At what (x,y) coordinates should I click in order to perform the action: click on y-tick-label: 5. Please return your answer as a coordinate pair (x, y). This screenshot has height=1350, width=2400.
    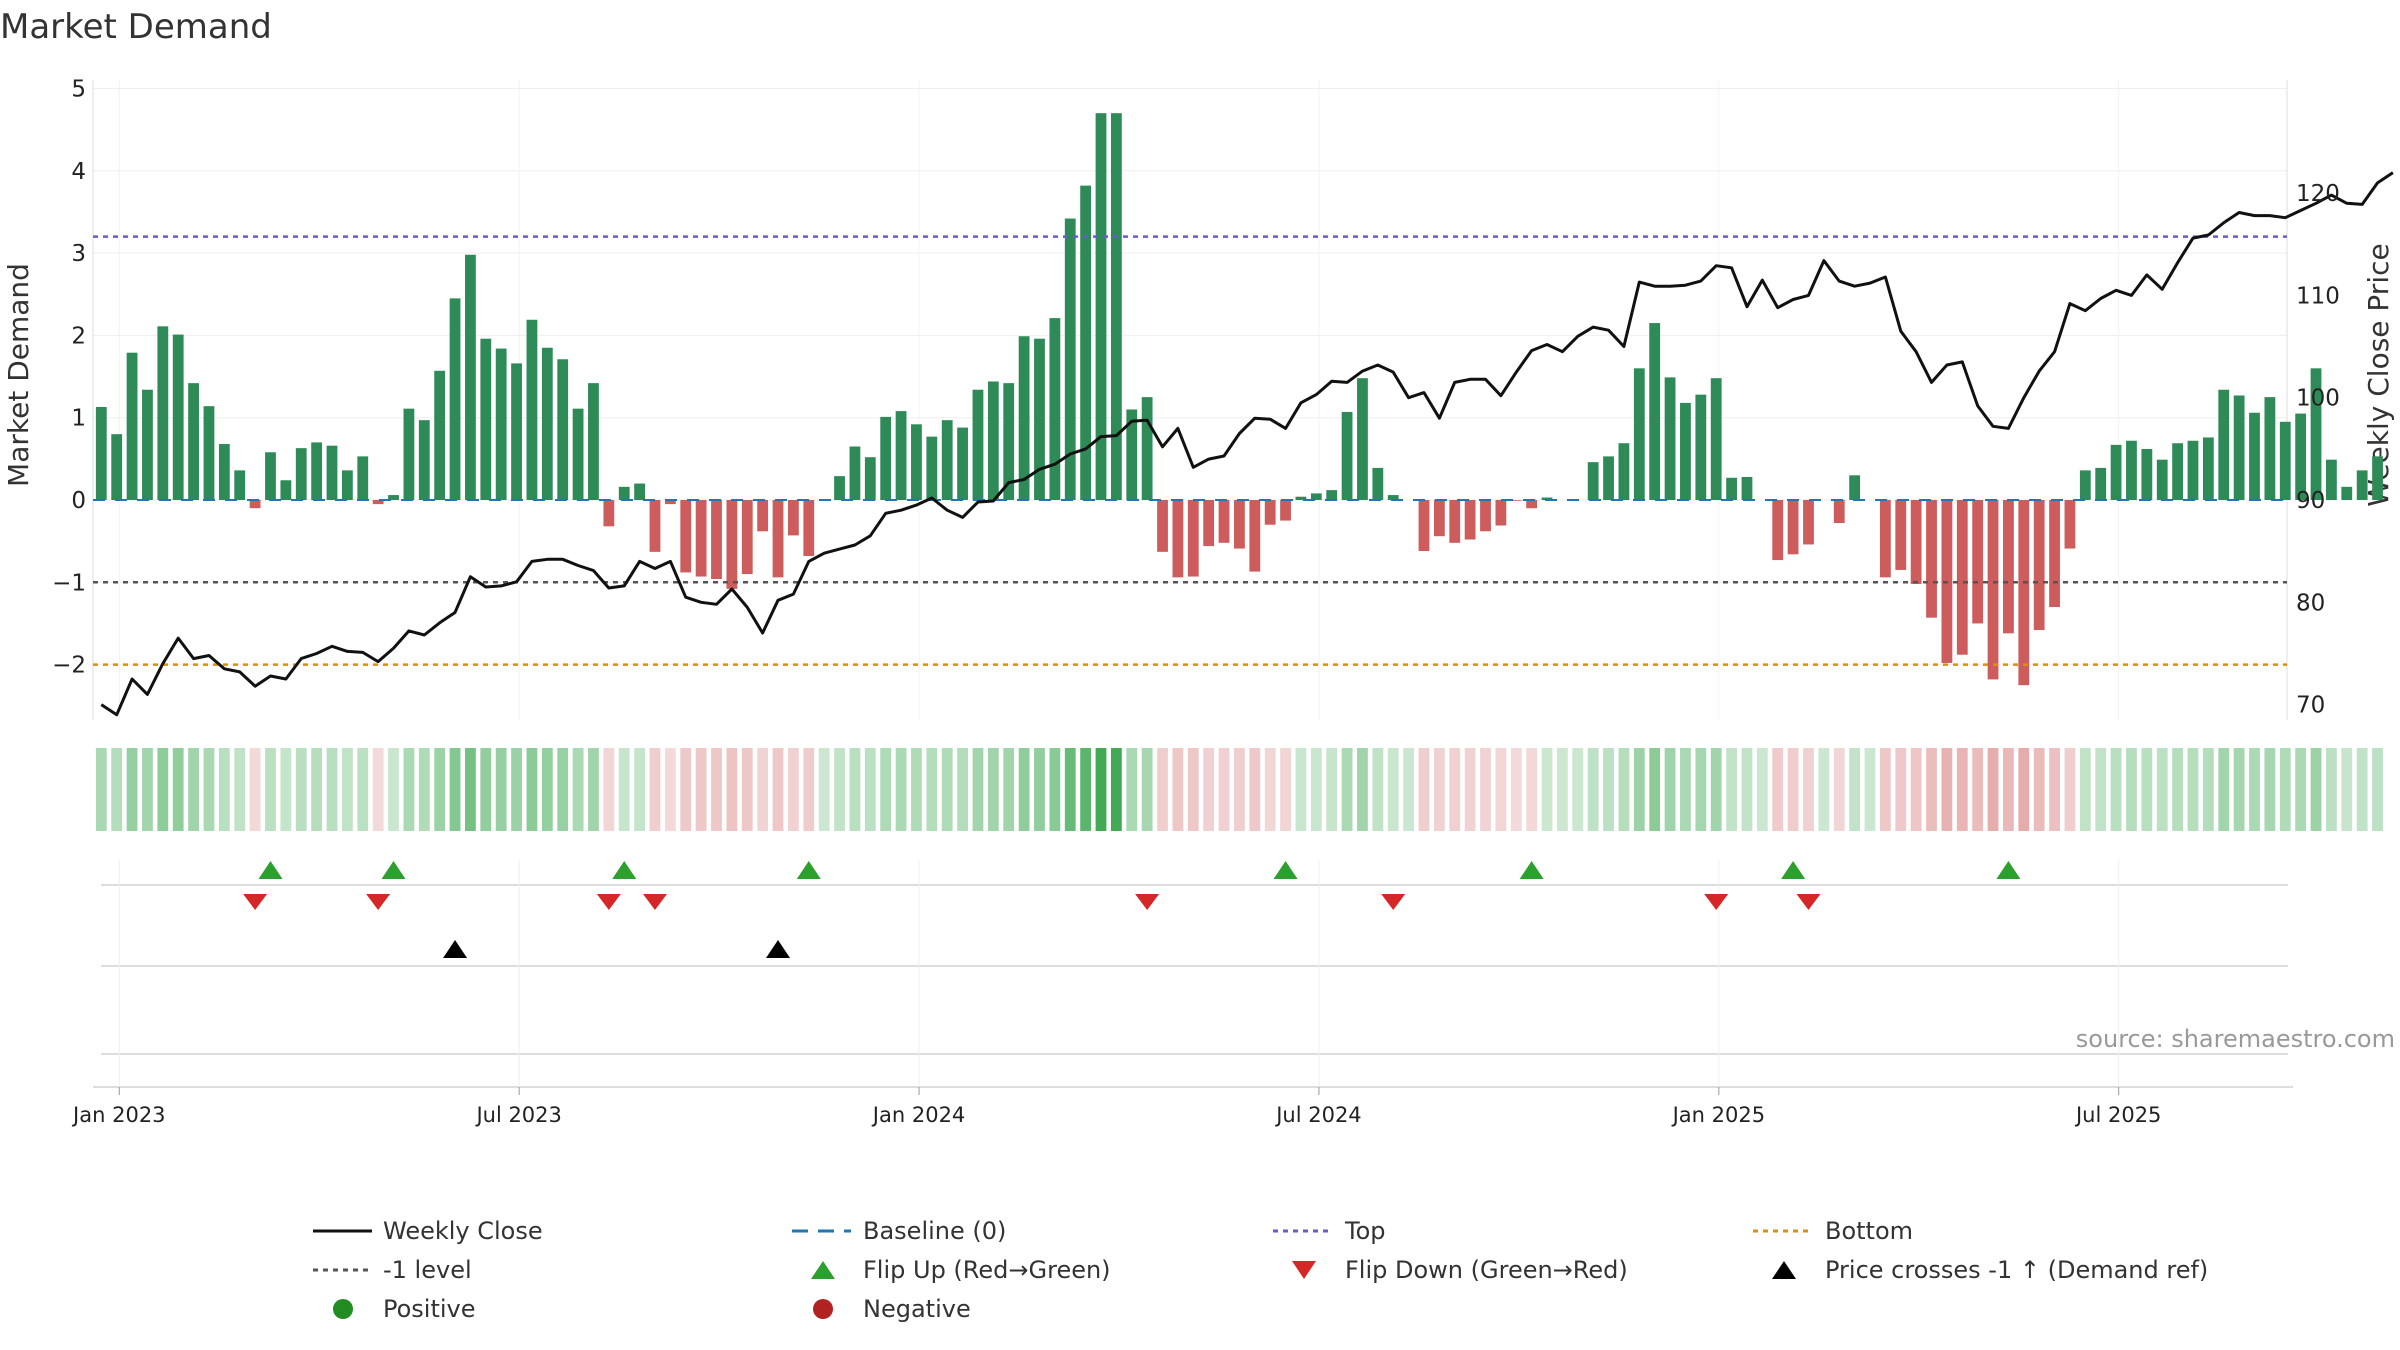
    Looking at the image, I should click on (78, 90).